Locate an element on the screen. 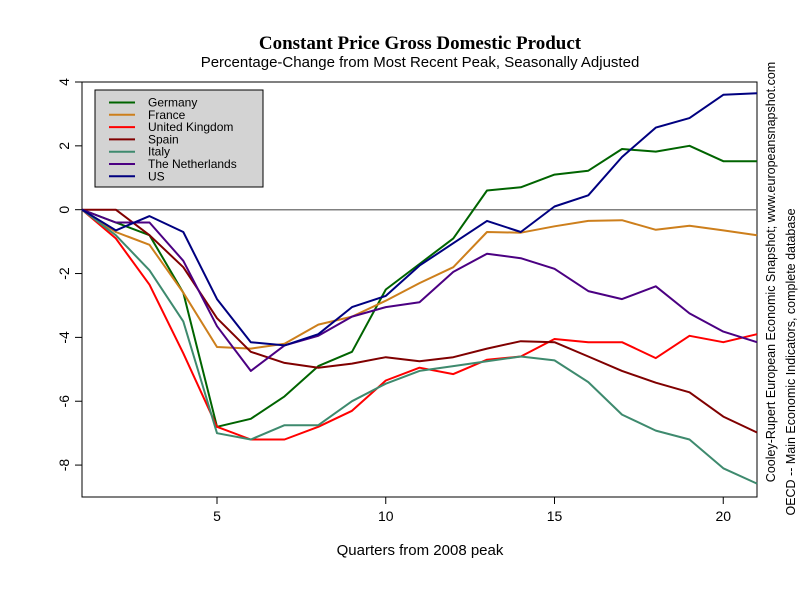 This screenshot has width=800, height=600. legend-label-france: France is located at coordinates (167, 115).